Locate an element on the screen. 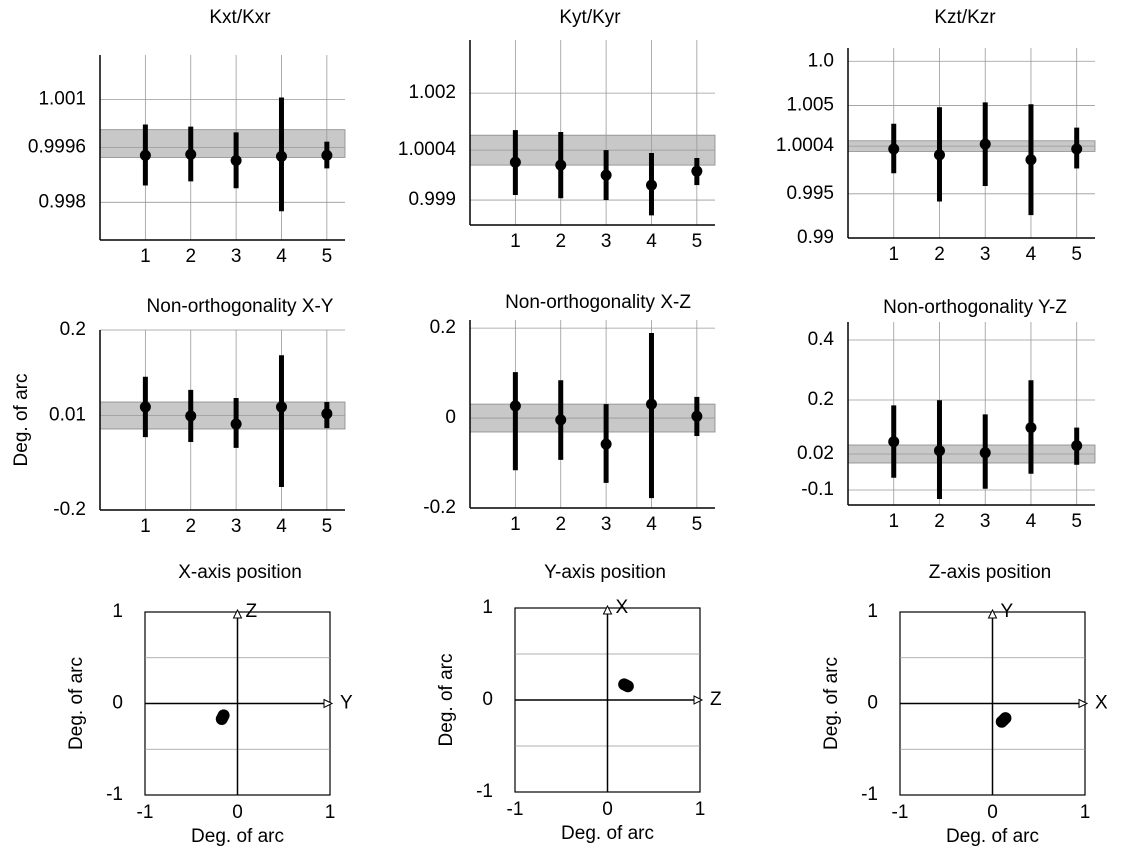 This screenshot has width=1124, height=855. chart-title: Y-axis position is located at coordinates (605, 572).